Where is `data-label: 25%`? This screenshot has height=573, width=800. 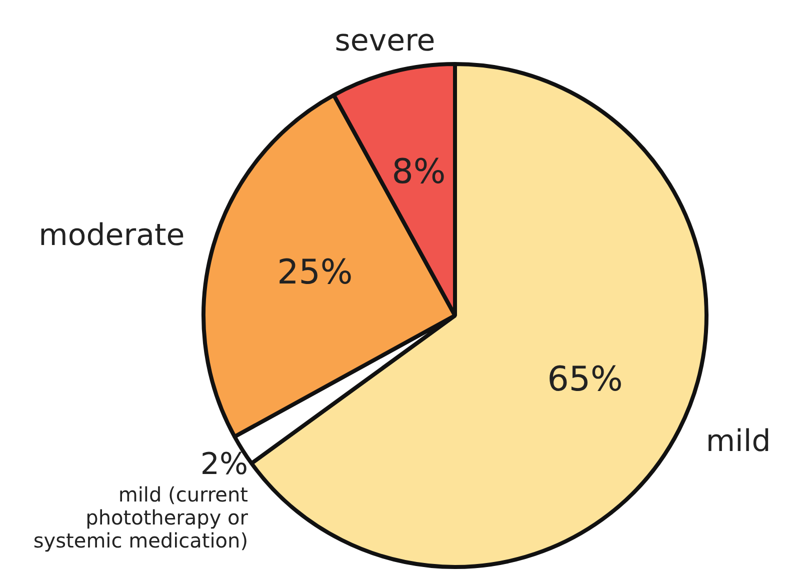
data-label: 25% is located at coordinates (315, 272).